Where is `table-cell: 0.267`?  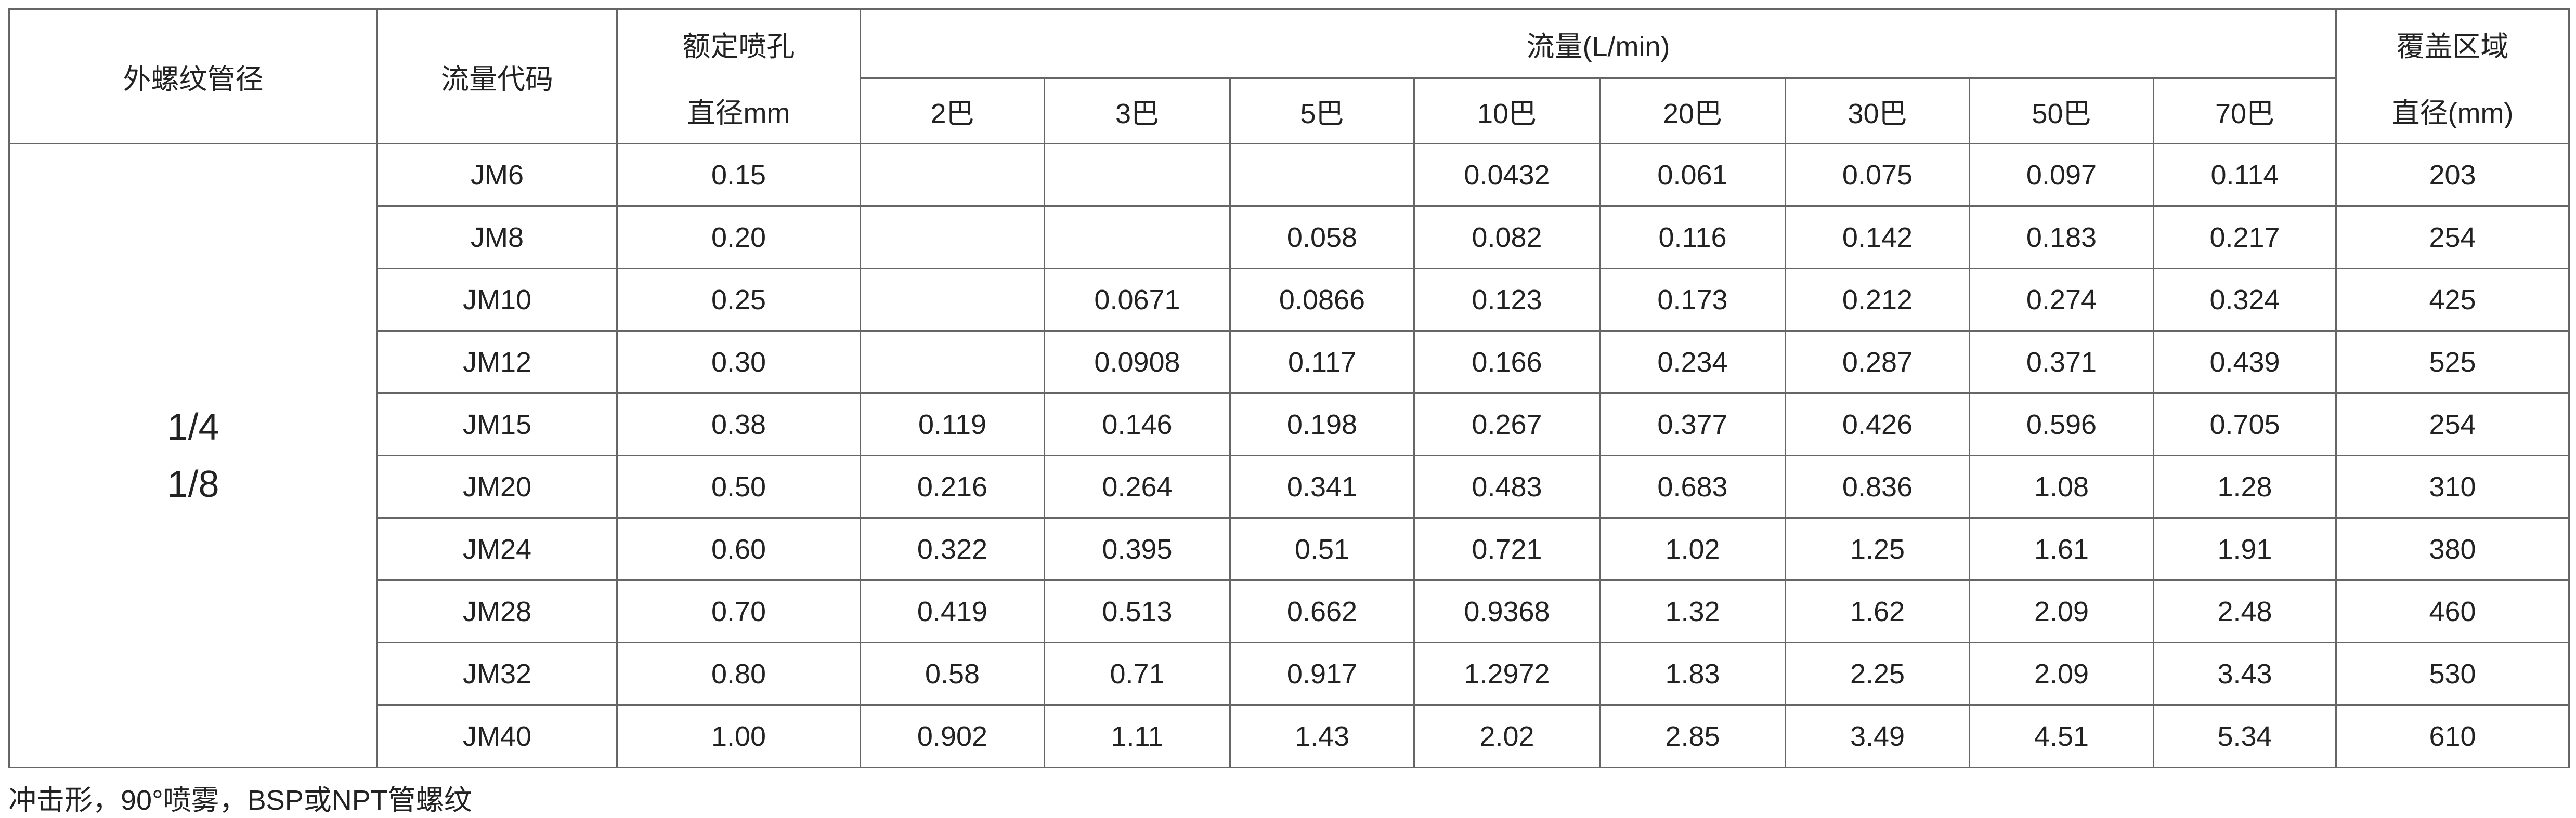
table-cell: 0.267 is located at coordinates (1507, 424).